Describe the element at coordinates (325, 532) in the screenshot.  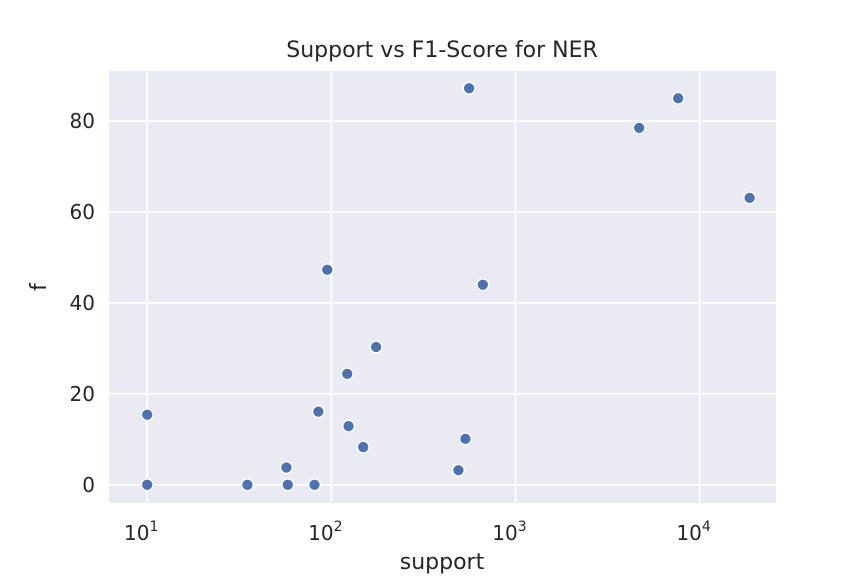
I see `x-tick-label: 10²` at that location.